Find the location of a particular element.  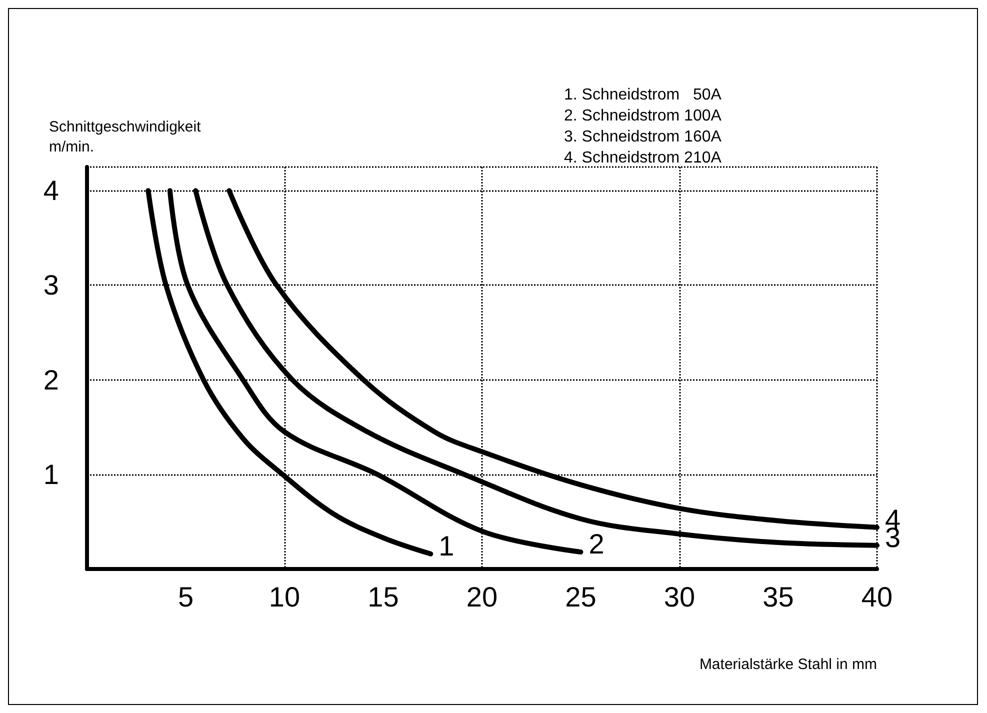

text: 4. Schneidstrom 210A is located at coordinates (643, 158).